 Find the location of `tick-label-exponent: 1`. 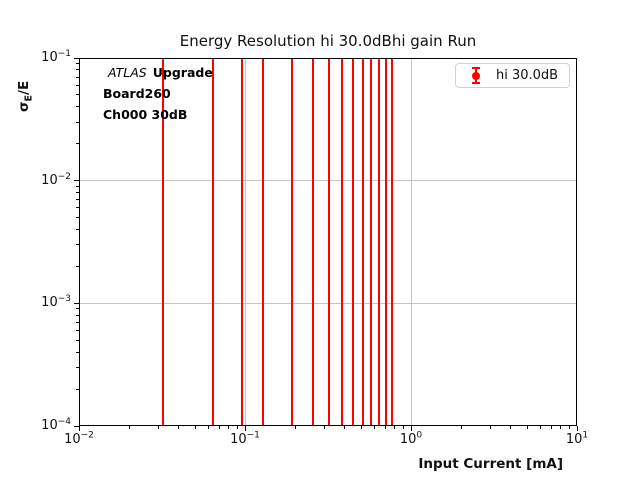

tick-label-exponent: 1 is located at coordinates (585, 435).